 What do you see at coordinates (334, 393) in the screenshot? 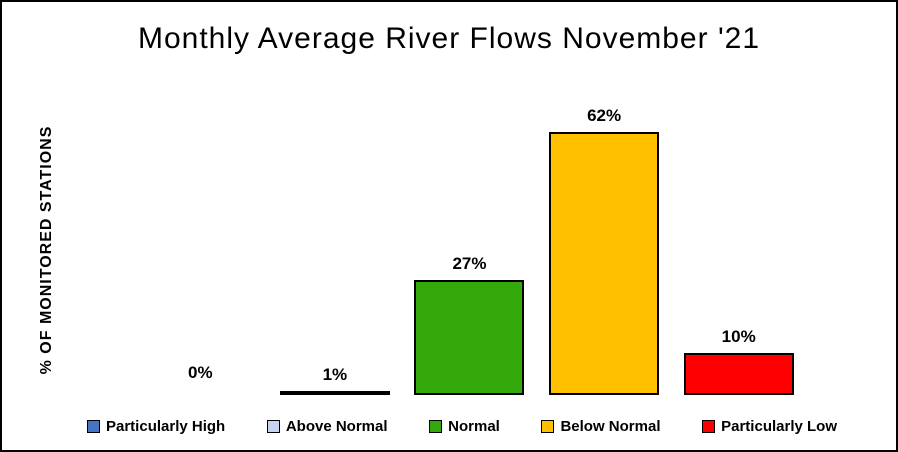
I see `bar-above-normal` at bounding box center [334, 393].